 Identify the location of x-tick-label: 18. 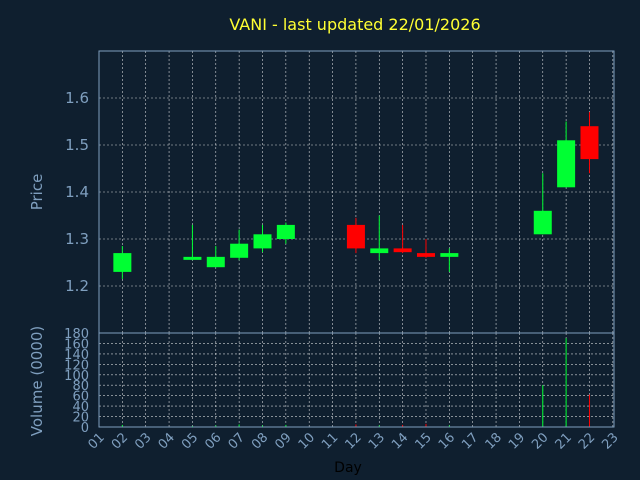
(494, 441).